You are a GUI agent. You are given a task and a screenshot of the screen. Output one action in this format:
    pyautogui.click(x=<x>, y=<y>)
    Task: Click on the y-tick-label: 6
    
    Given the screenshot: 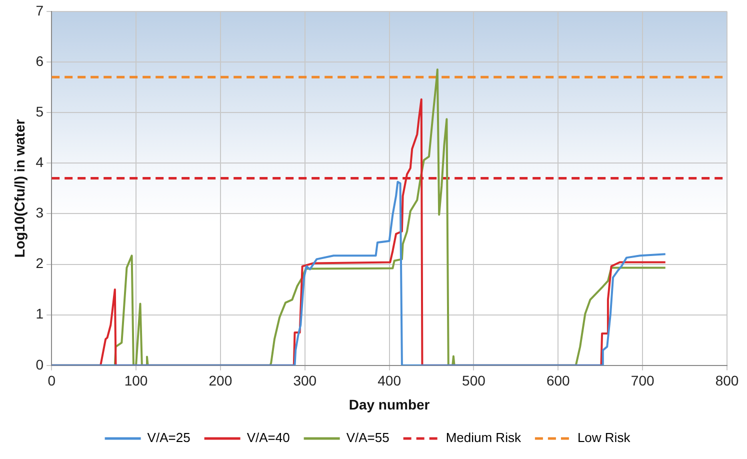 What is the action you would take?
    pyautogui.click(x=40, y=60)
    